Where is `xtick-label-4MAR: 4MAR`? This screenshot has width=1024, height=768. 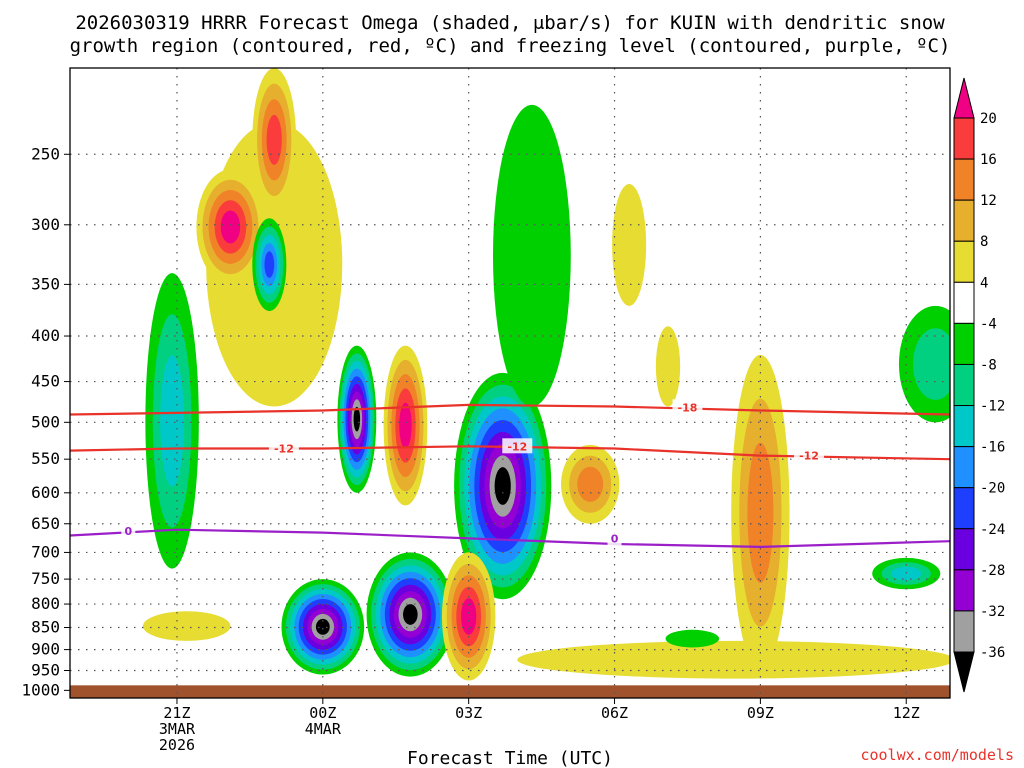
xtick-label-4MAR: 4MAR is located at coordinates (323, 729).